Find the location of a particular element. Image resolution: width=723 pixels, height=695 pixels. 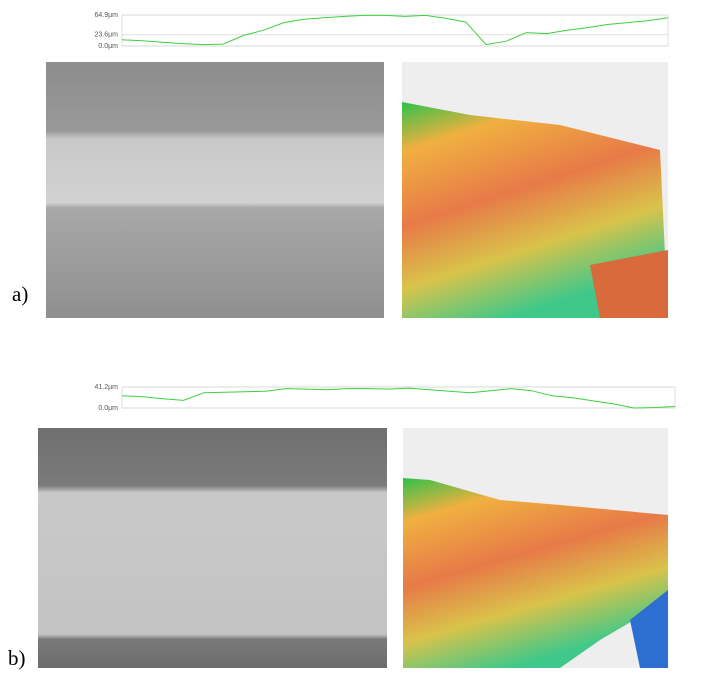

panel-label: b) is located at coordinates (17, 658).